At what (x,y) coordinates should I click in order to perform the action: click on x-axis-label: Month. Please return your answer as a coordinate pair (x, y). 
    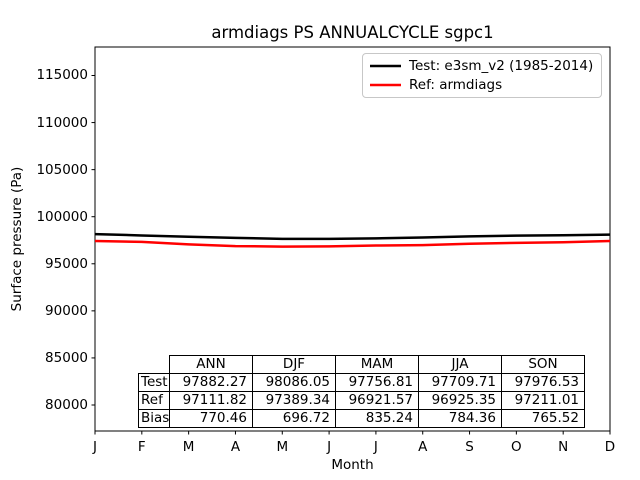
    Looking at the image, I should click on (352, 465).